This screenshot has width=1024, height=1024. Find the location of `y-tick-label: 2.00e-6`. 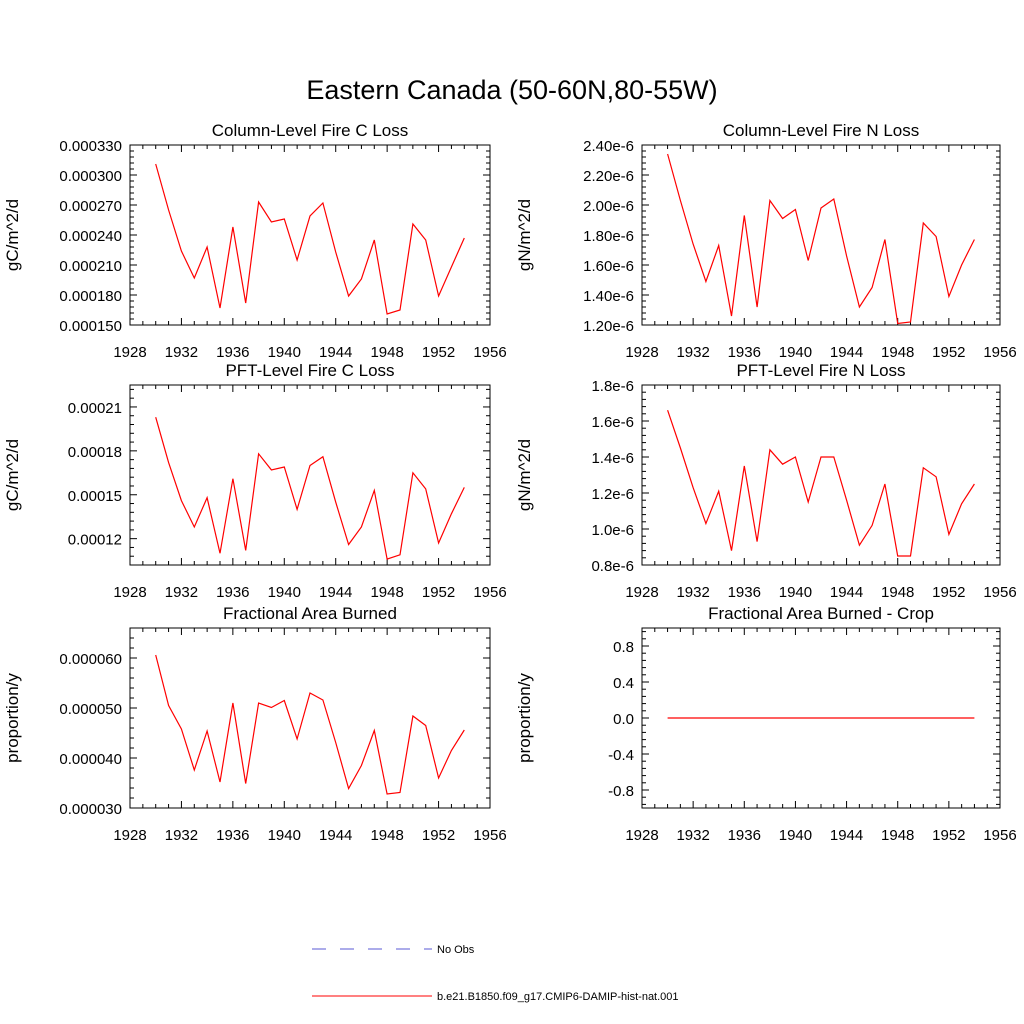

y-tick-label: 2.00e-6 is located at coordinates (608, 206).